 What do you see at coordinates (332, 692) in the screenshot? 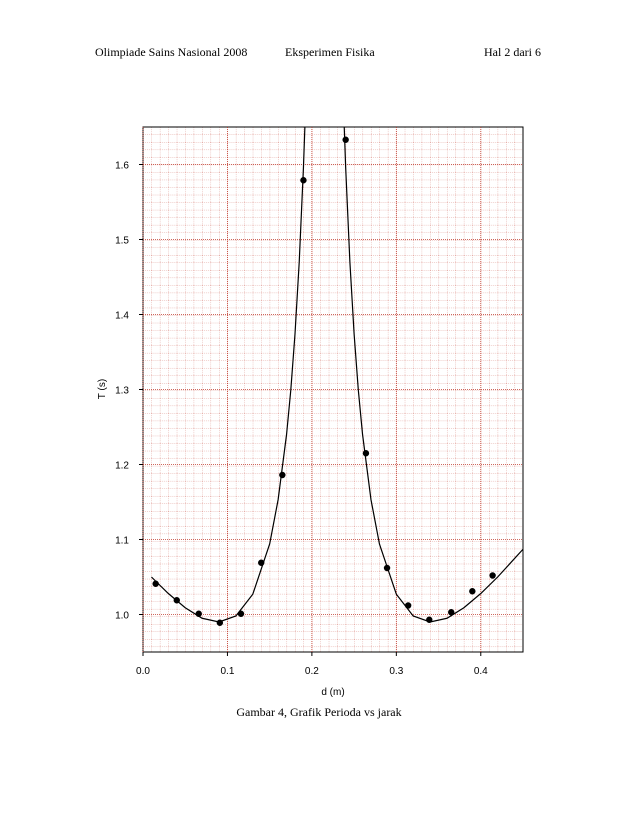
I see `x-axis-label: d (m)` at bounding box center [332, 692].